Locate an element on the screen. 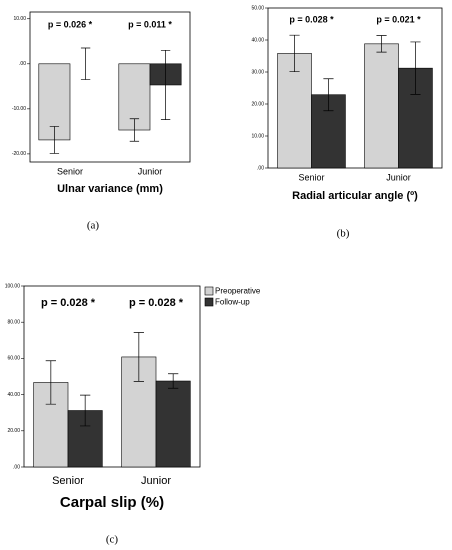 The width and height of the screenshot is (452, 550). panel-label: (a) is located at coordinates (93, 226).